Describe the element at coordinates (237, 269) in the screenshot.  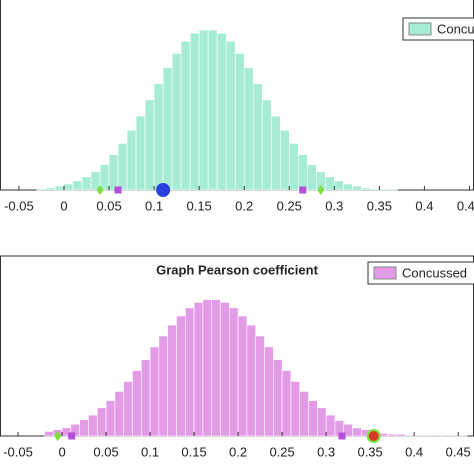
I see `chart-title: Graph Pearson coefficient` at that location.